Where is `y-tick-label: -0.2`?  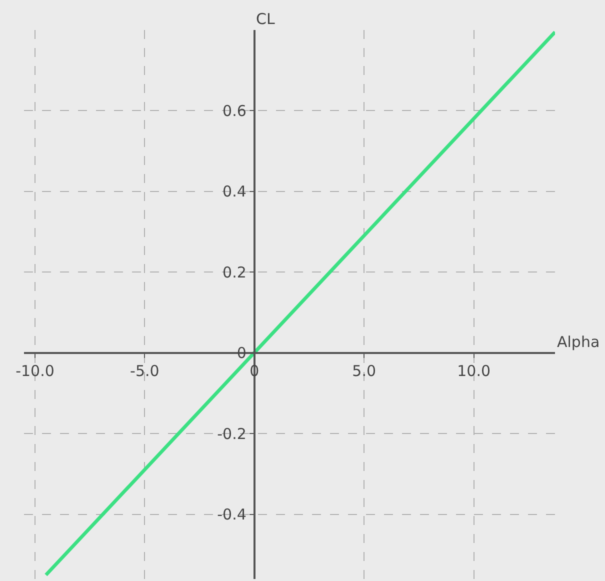
y-tick-label: -0.2 is located at coordinates (231, 433).